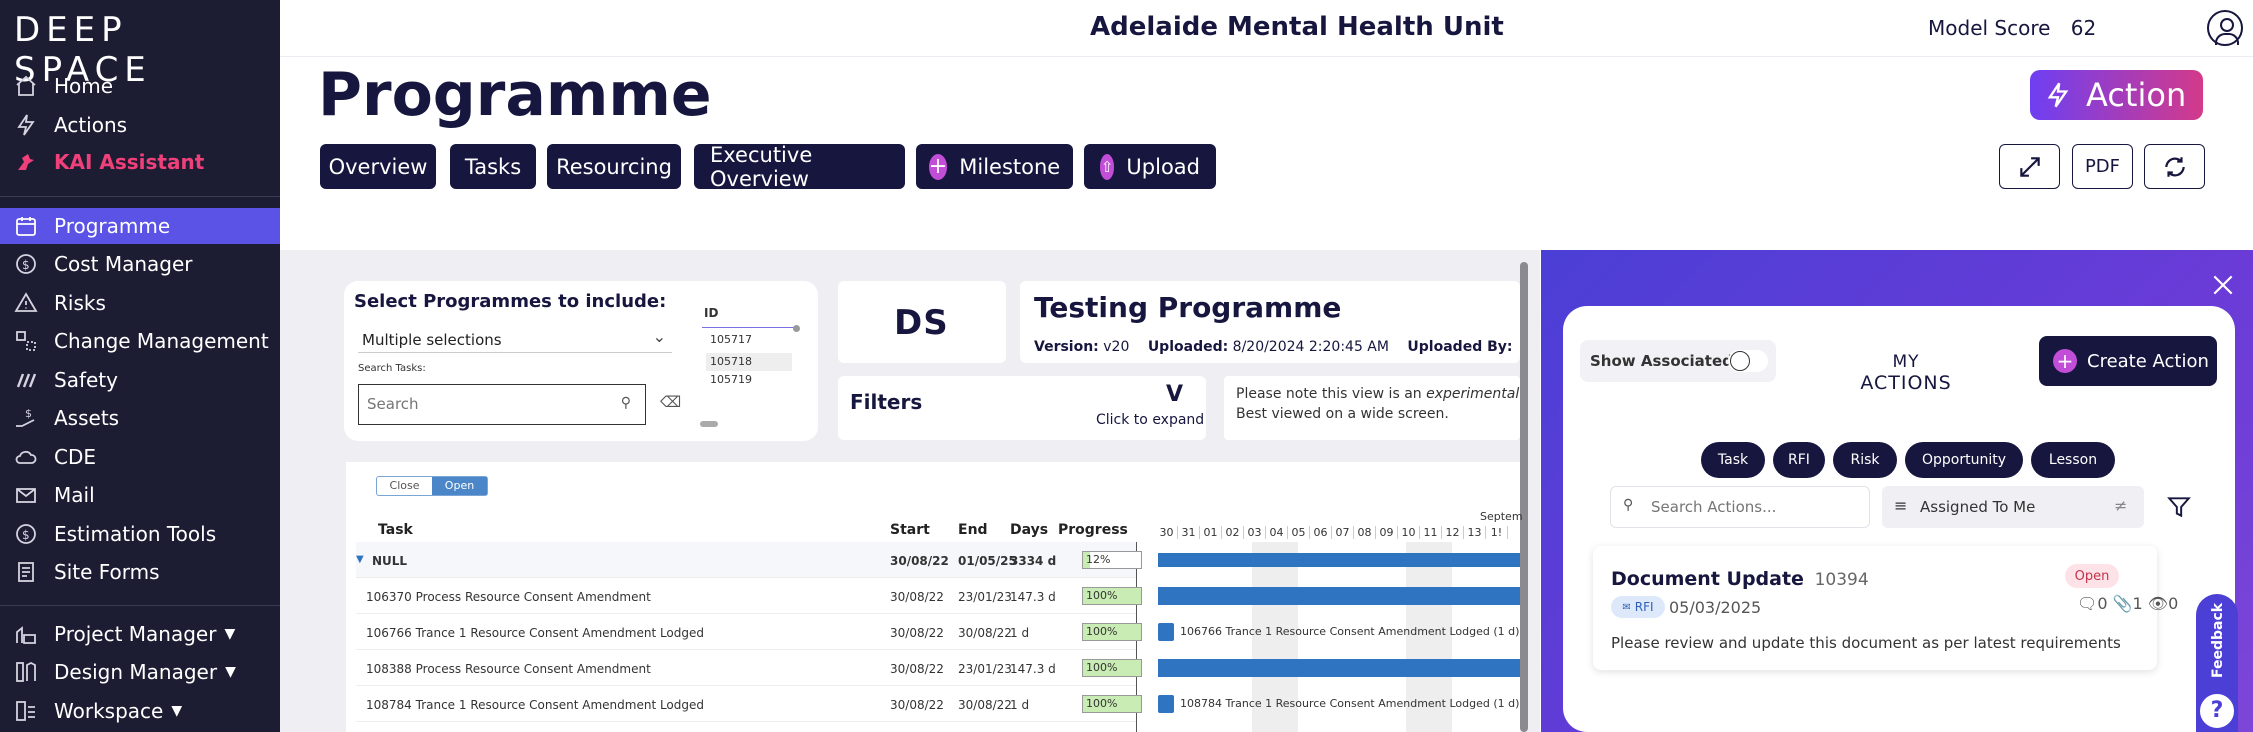 This screenshot has height=732, width=2253. Describe the element at coordinates (404, 485) in the screenshot. I see `close-toggle: Close` at that location.